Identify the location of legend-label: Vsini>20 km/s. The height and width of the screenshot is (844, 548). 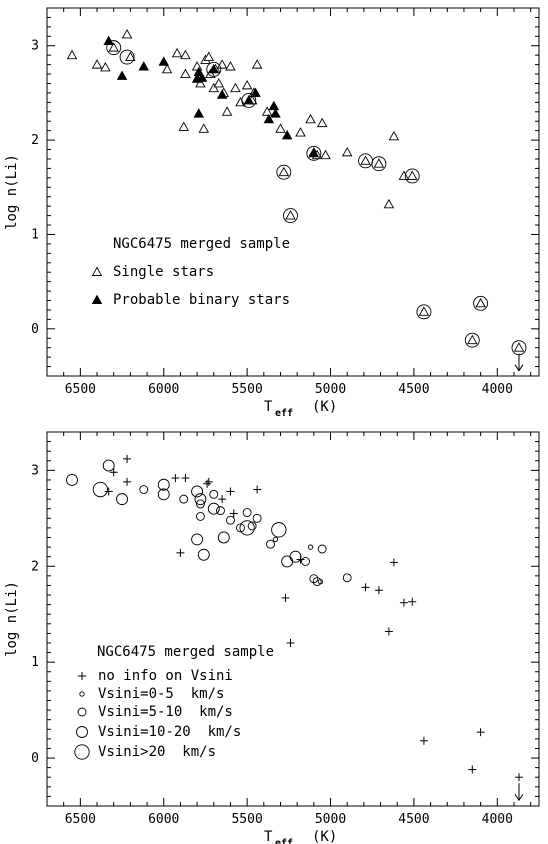
(157, 752).